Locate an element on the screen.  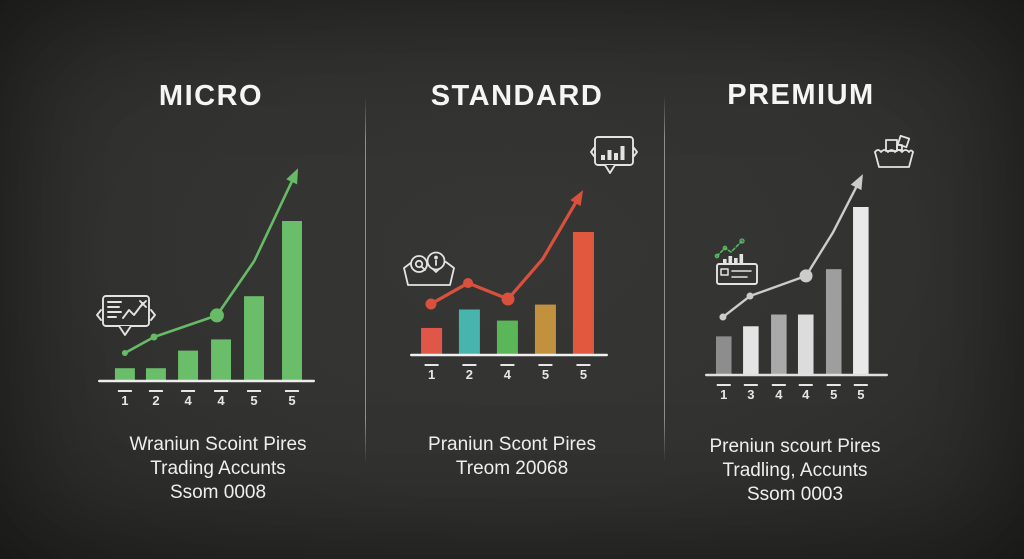
standard-caption: Praniun Scont Pires Treom 20068 is located at coordinates (512, 457).